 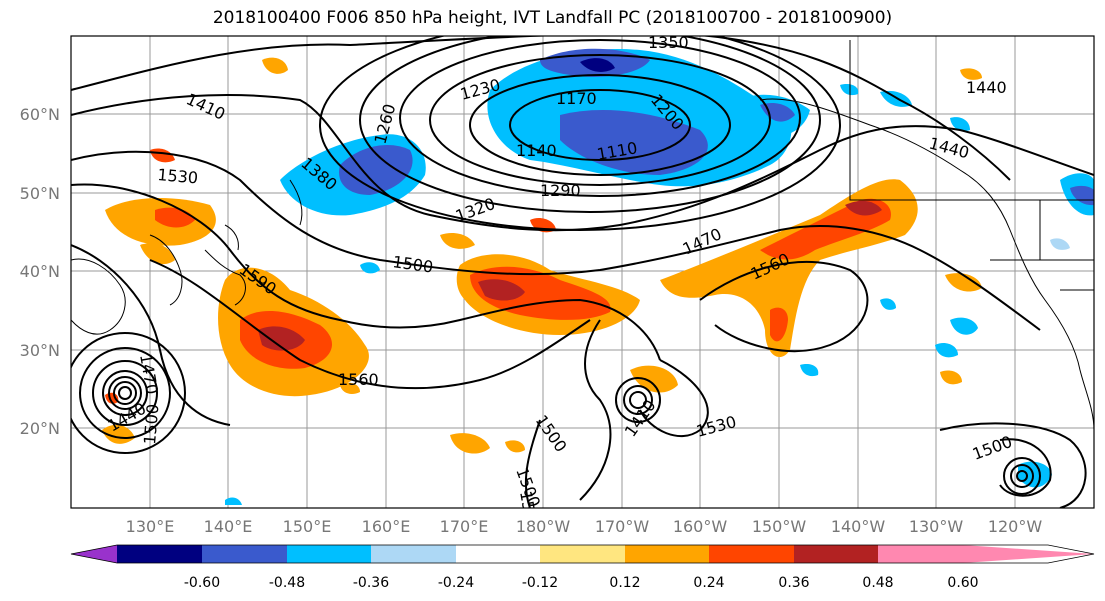 What do you see at coordinates (536, 150) in the screenshot?
I see `contour-label: 1140` at bounding box center [536, 150].